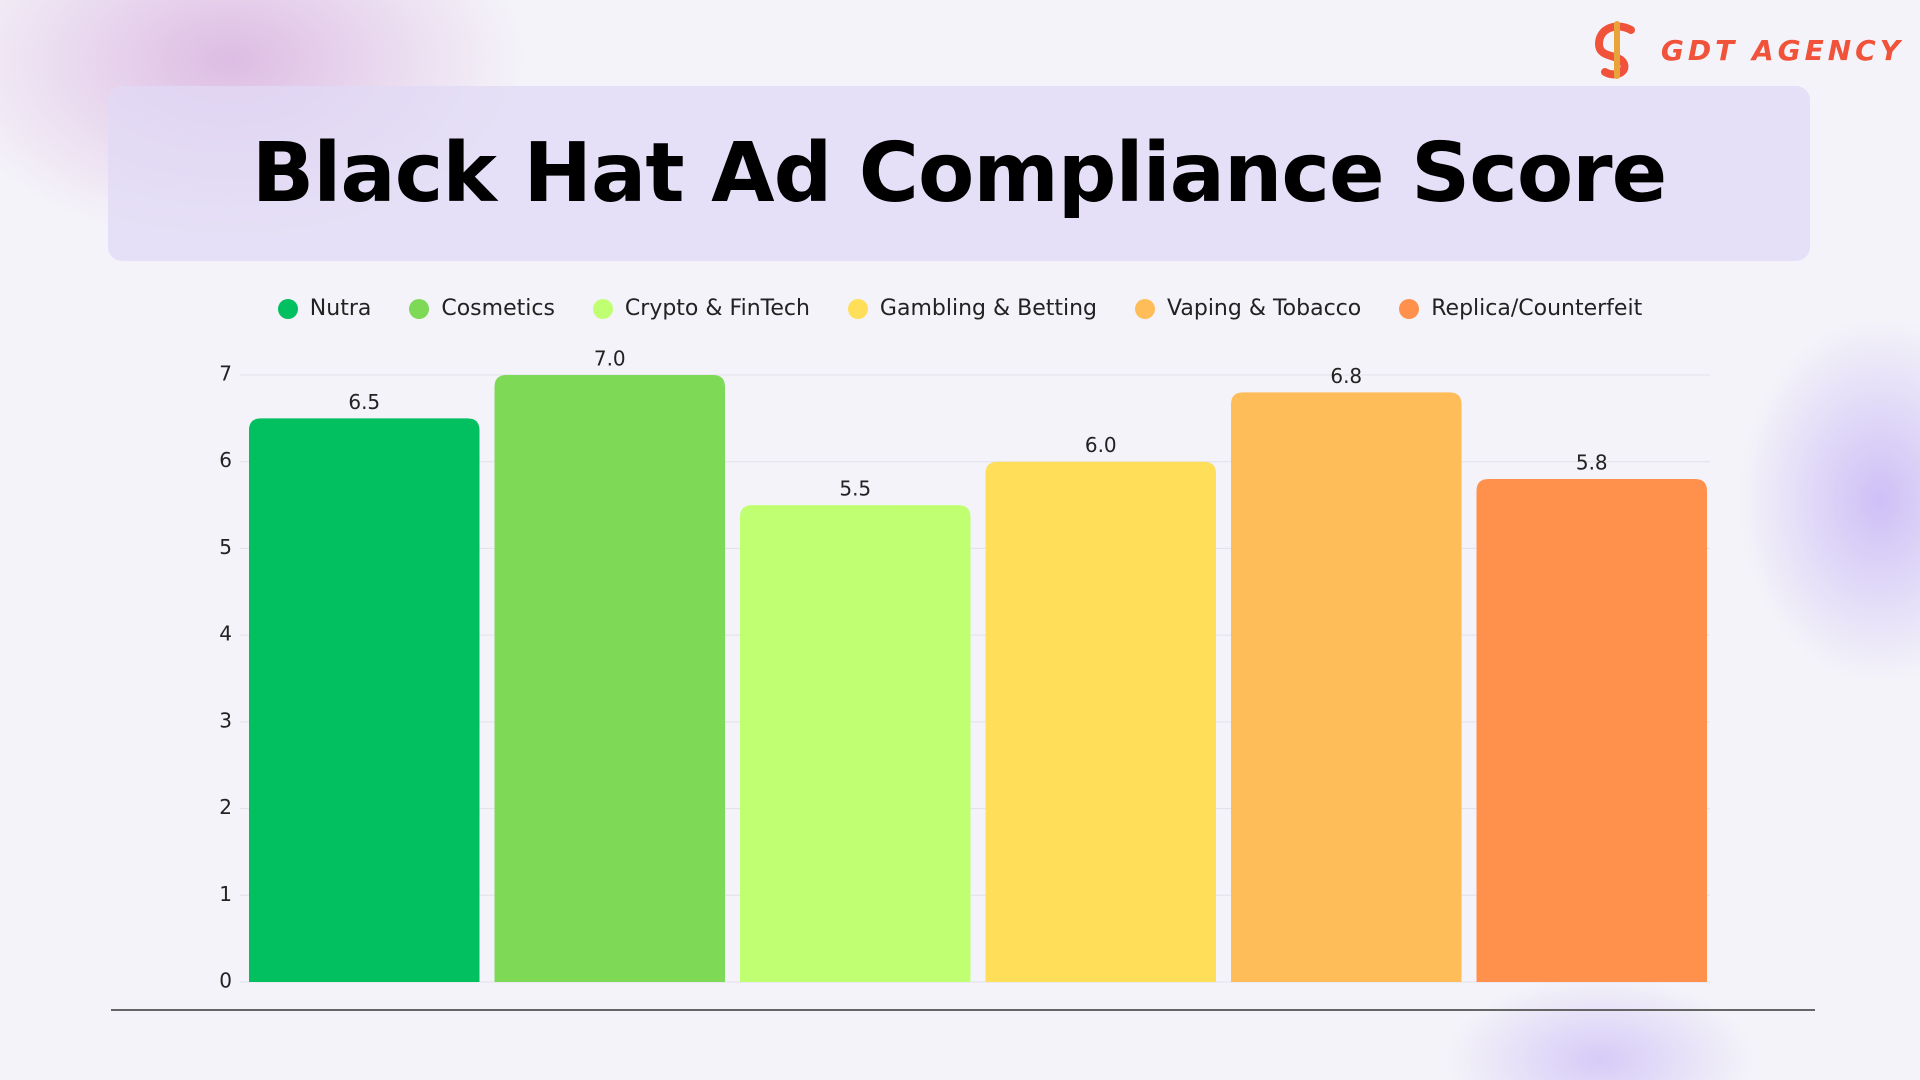 Image resolution: width=1920 pixels, height=1080 pixels. What do you see at coordinates (1264, 308) in the screenshot?
I see `legend-label: Vaping & Tobacco` at bounding box center [1264, 308].